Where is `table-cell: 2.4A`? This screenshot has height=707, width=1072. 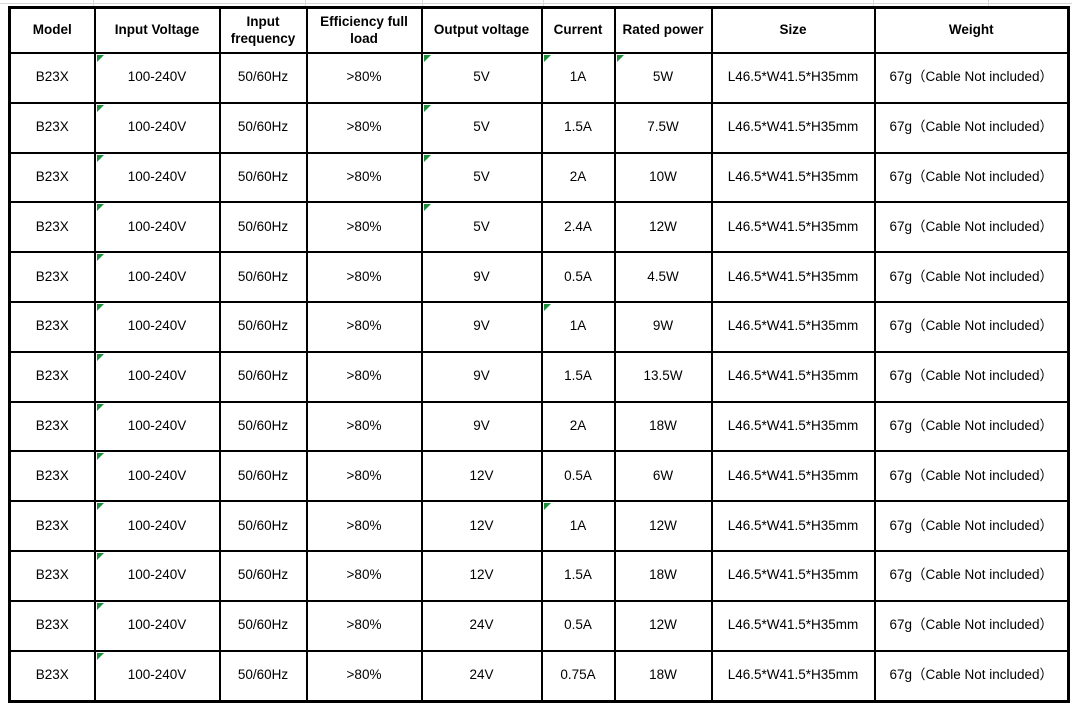 table-cell: 2.4A is located at coordinates (578, 227).